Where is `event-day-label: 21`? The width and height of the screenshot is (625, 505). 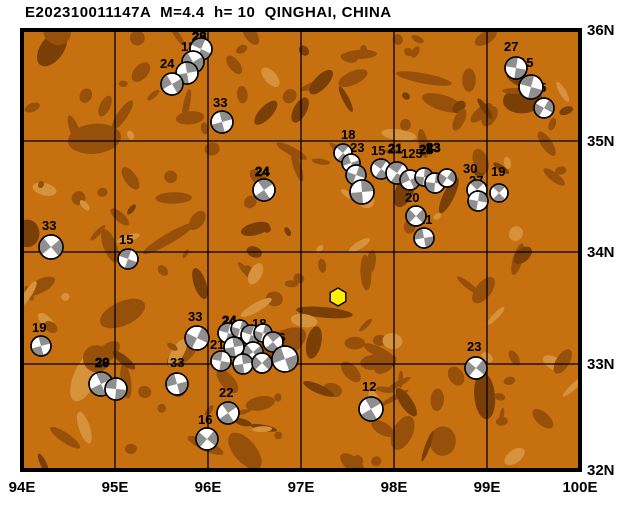
event-day-label: 21 is located at coordinates (395, 148).